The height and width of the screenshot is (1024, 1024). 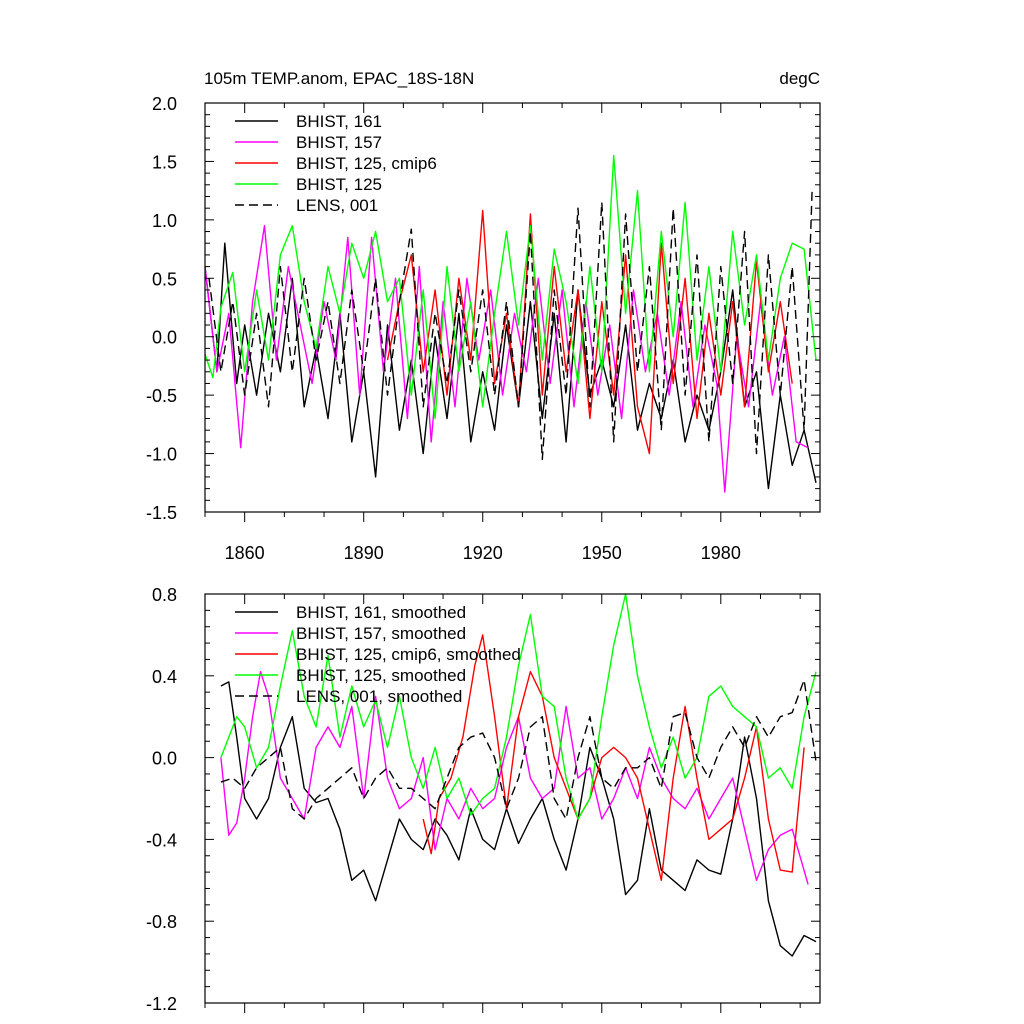 I want to click on y-tick-label: -0.5, so click(x=161, y=396).